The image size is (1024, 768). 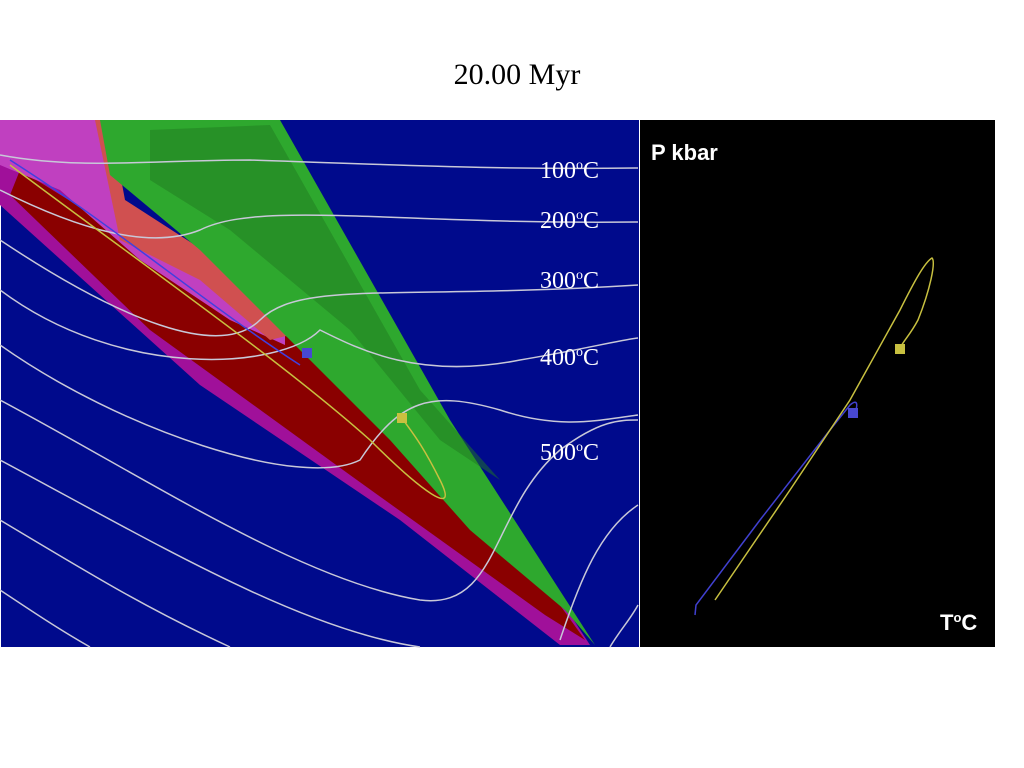 What do you see at coordinates (853, 413) in the screenshot?
I see `pt-particle-blue` at bounding box center [853, 413].